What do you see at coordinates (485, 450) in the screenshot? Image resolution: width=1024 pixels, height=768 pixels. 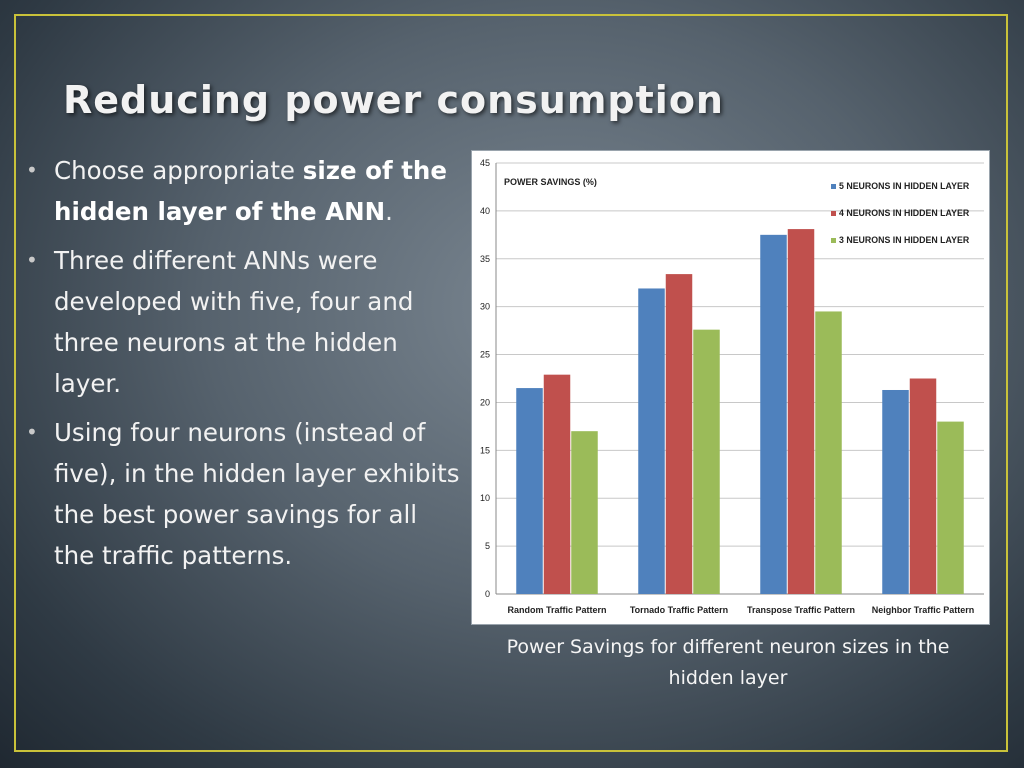 I see `y-tick-label: 15` at bounding box center [485, 450].